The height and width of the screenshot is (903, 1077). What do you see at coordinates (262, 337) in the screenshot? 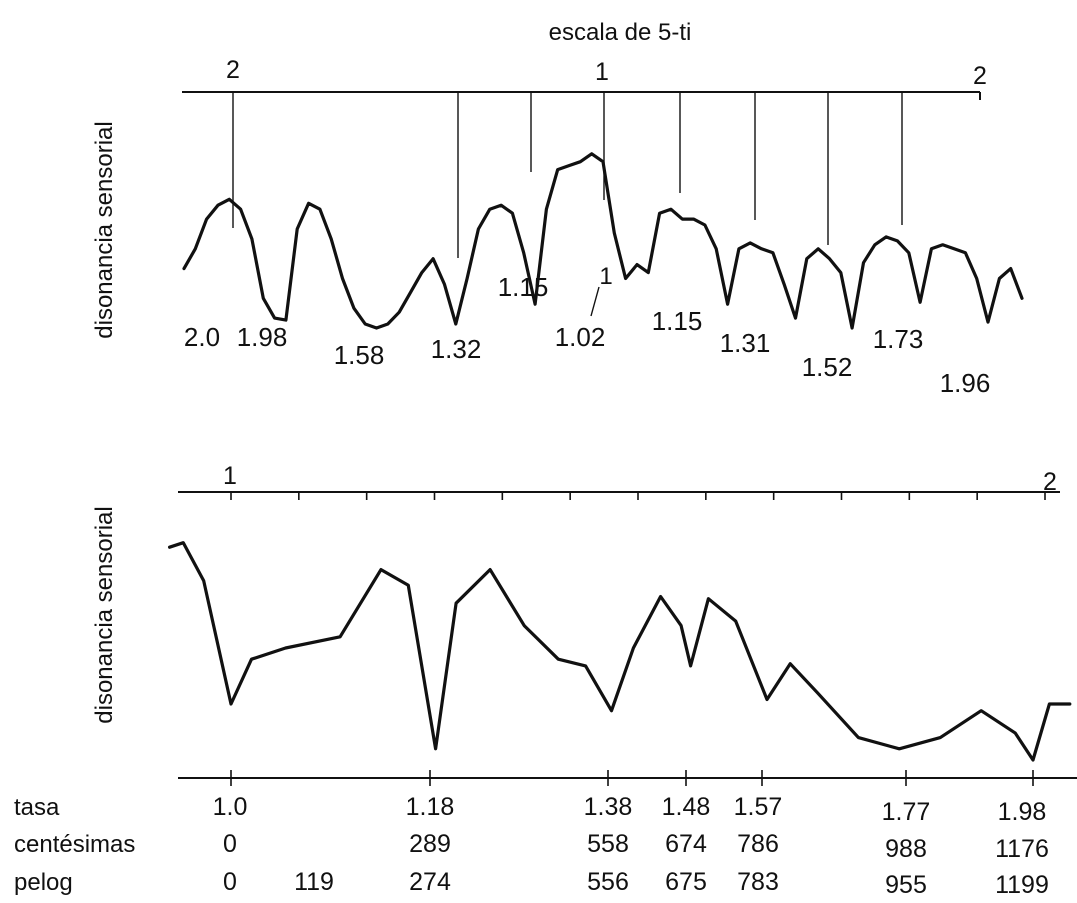
I see `minimum-label: 1.98` at bounding box center [262, 337].